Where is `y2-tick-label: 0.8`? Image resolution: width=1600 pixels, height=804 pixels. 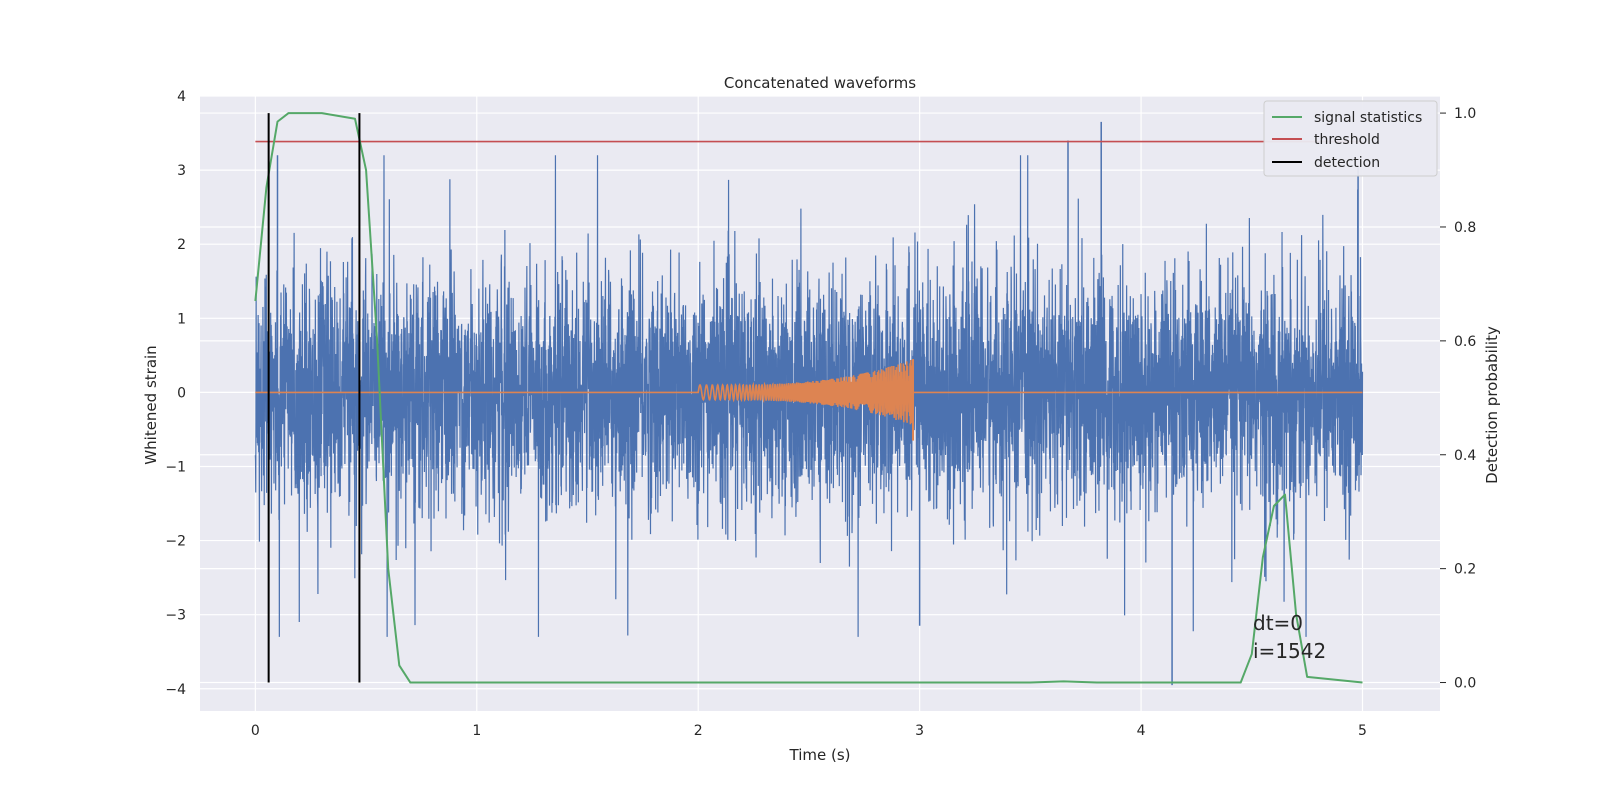
y2-tick-label: 0.8 is located at coordinates (1465, 228).